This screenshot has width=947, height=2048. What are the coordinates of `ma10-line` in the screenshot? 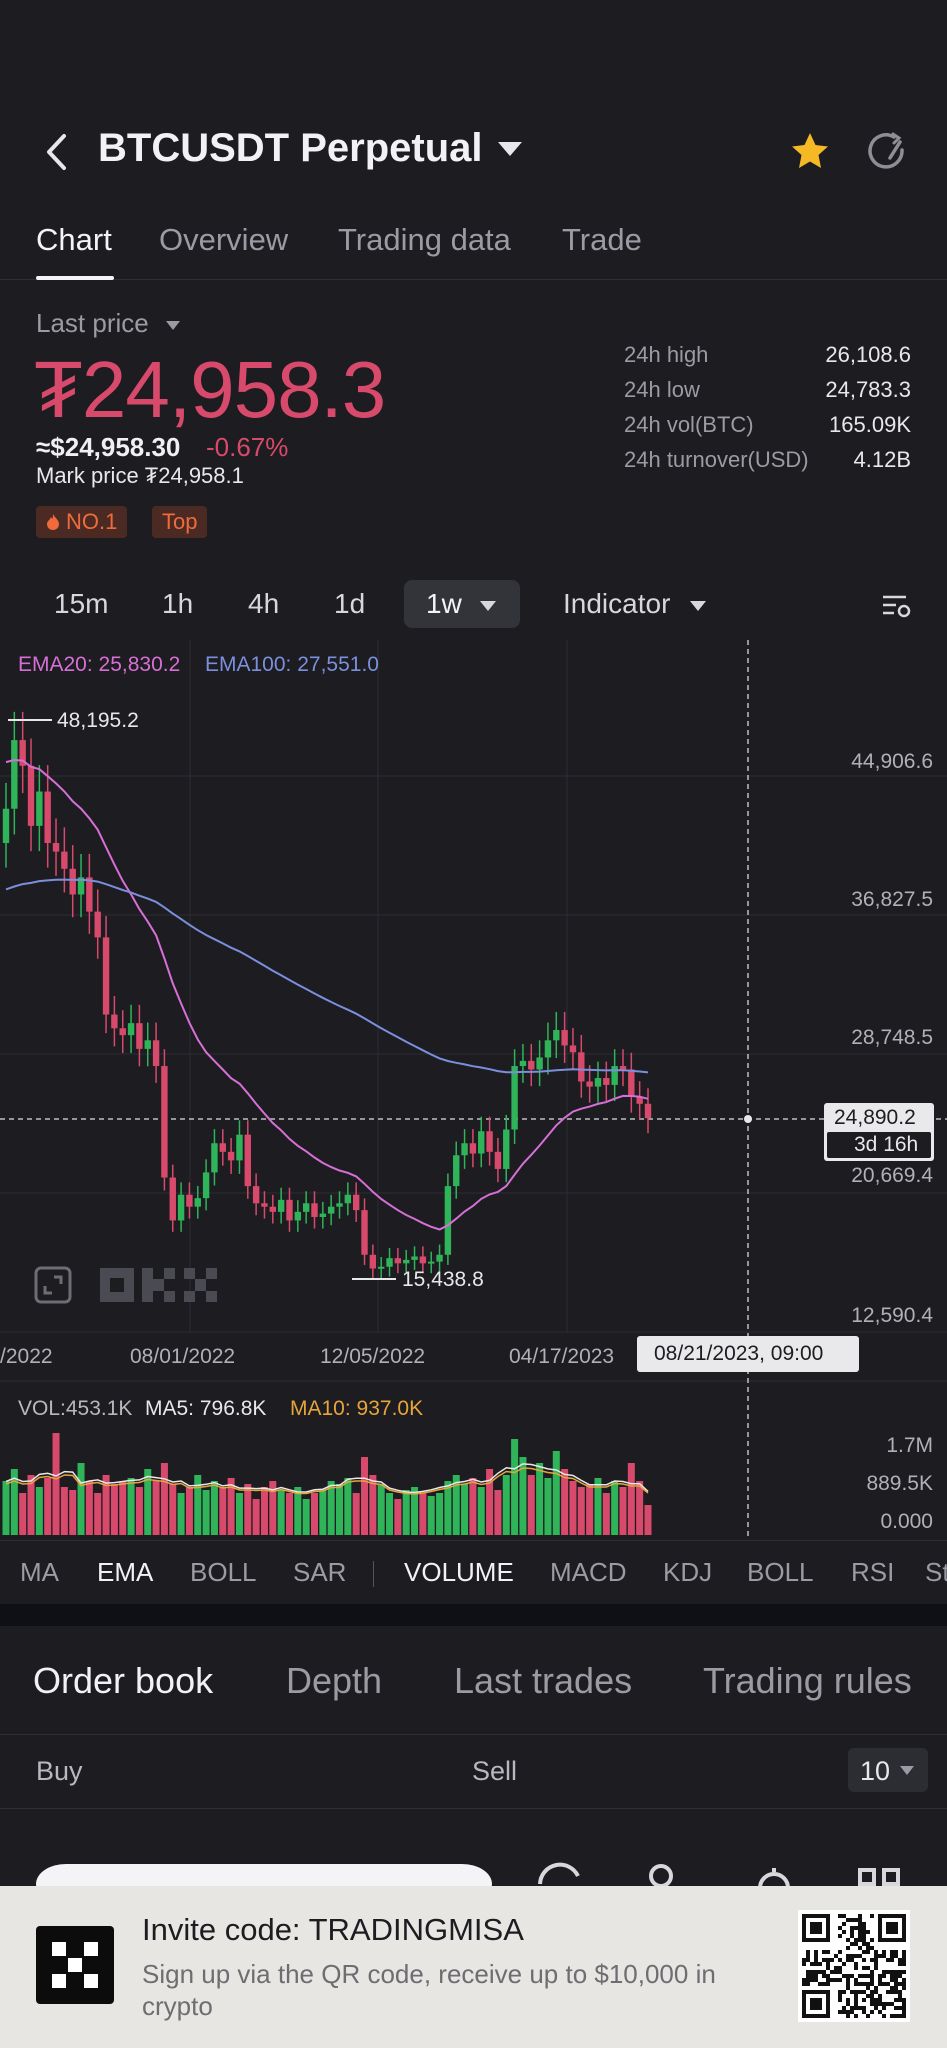 It's located at (327, 1481).